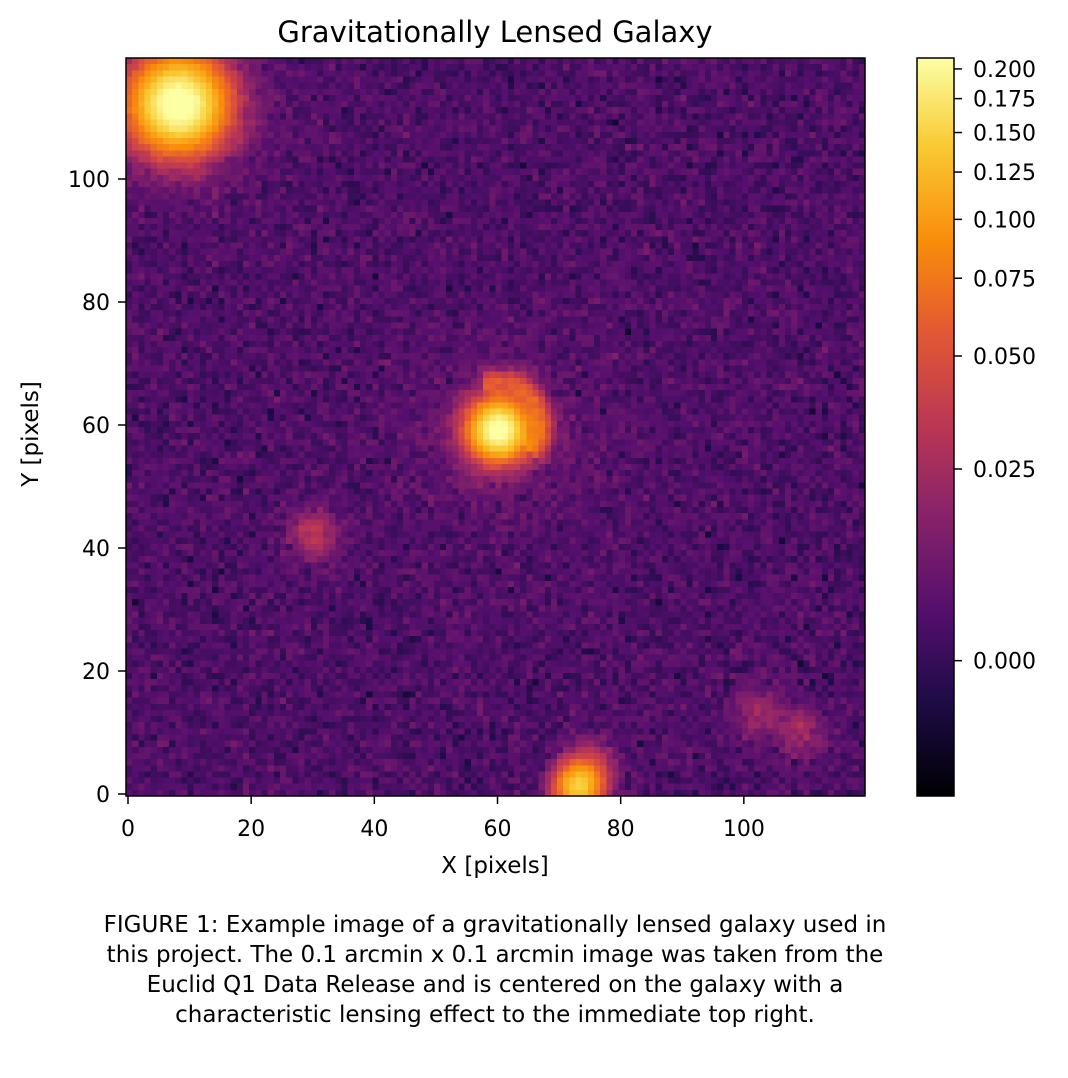 Image resolution: width=1068 pixels, height=1078 pixels. What do you see at coordinates (1004, 70) in the screenshot?
I see `colorbar-tick-label: 0.200` at bounding box center [1004, 70].